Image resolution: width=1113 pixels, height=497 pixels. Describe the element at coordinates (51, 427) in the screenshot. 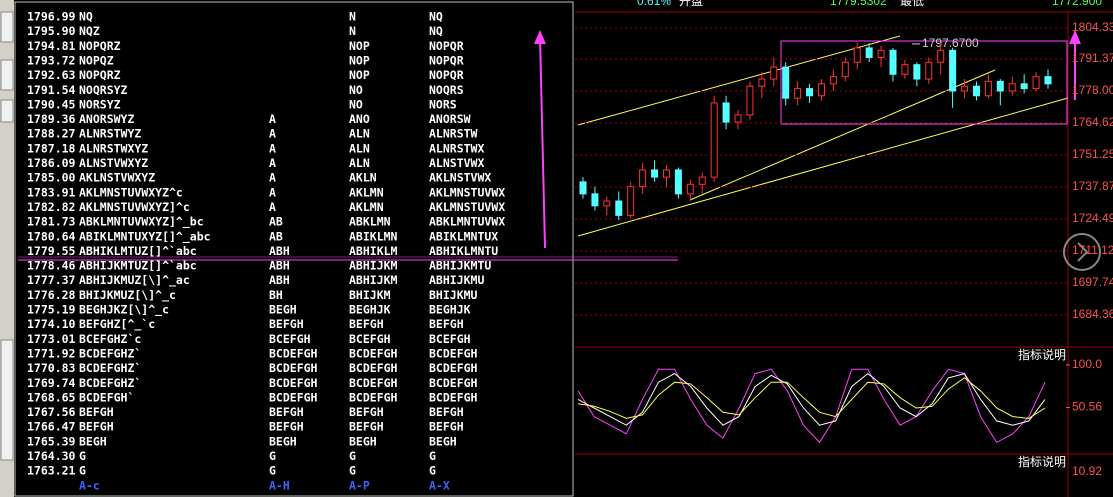

I see `profile-price: 1766.47` at that location.